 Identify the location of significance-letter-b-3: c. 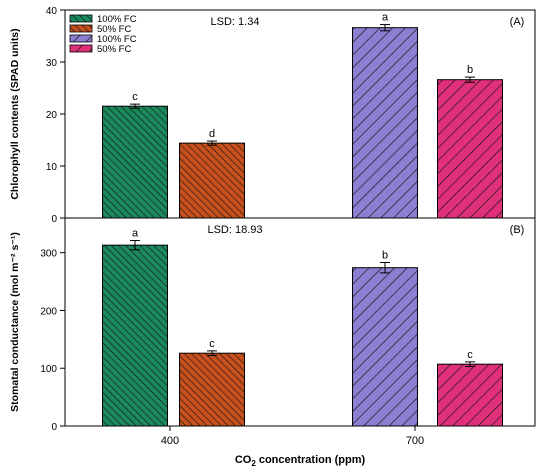
(470, 355).